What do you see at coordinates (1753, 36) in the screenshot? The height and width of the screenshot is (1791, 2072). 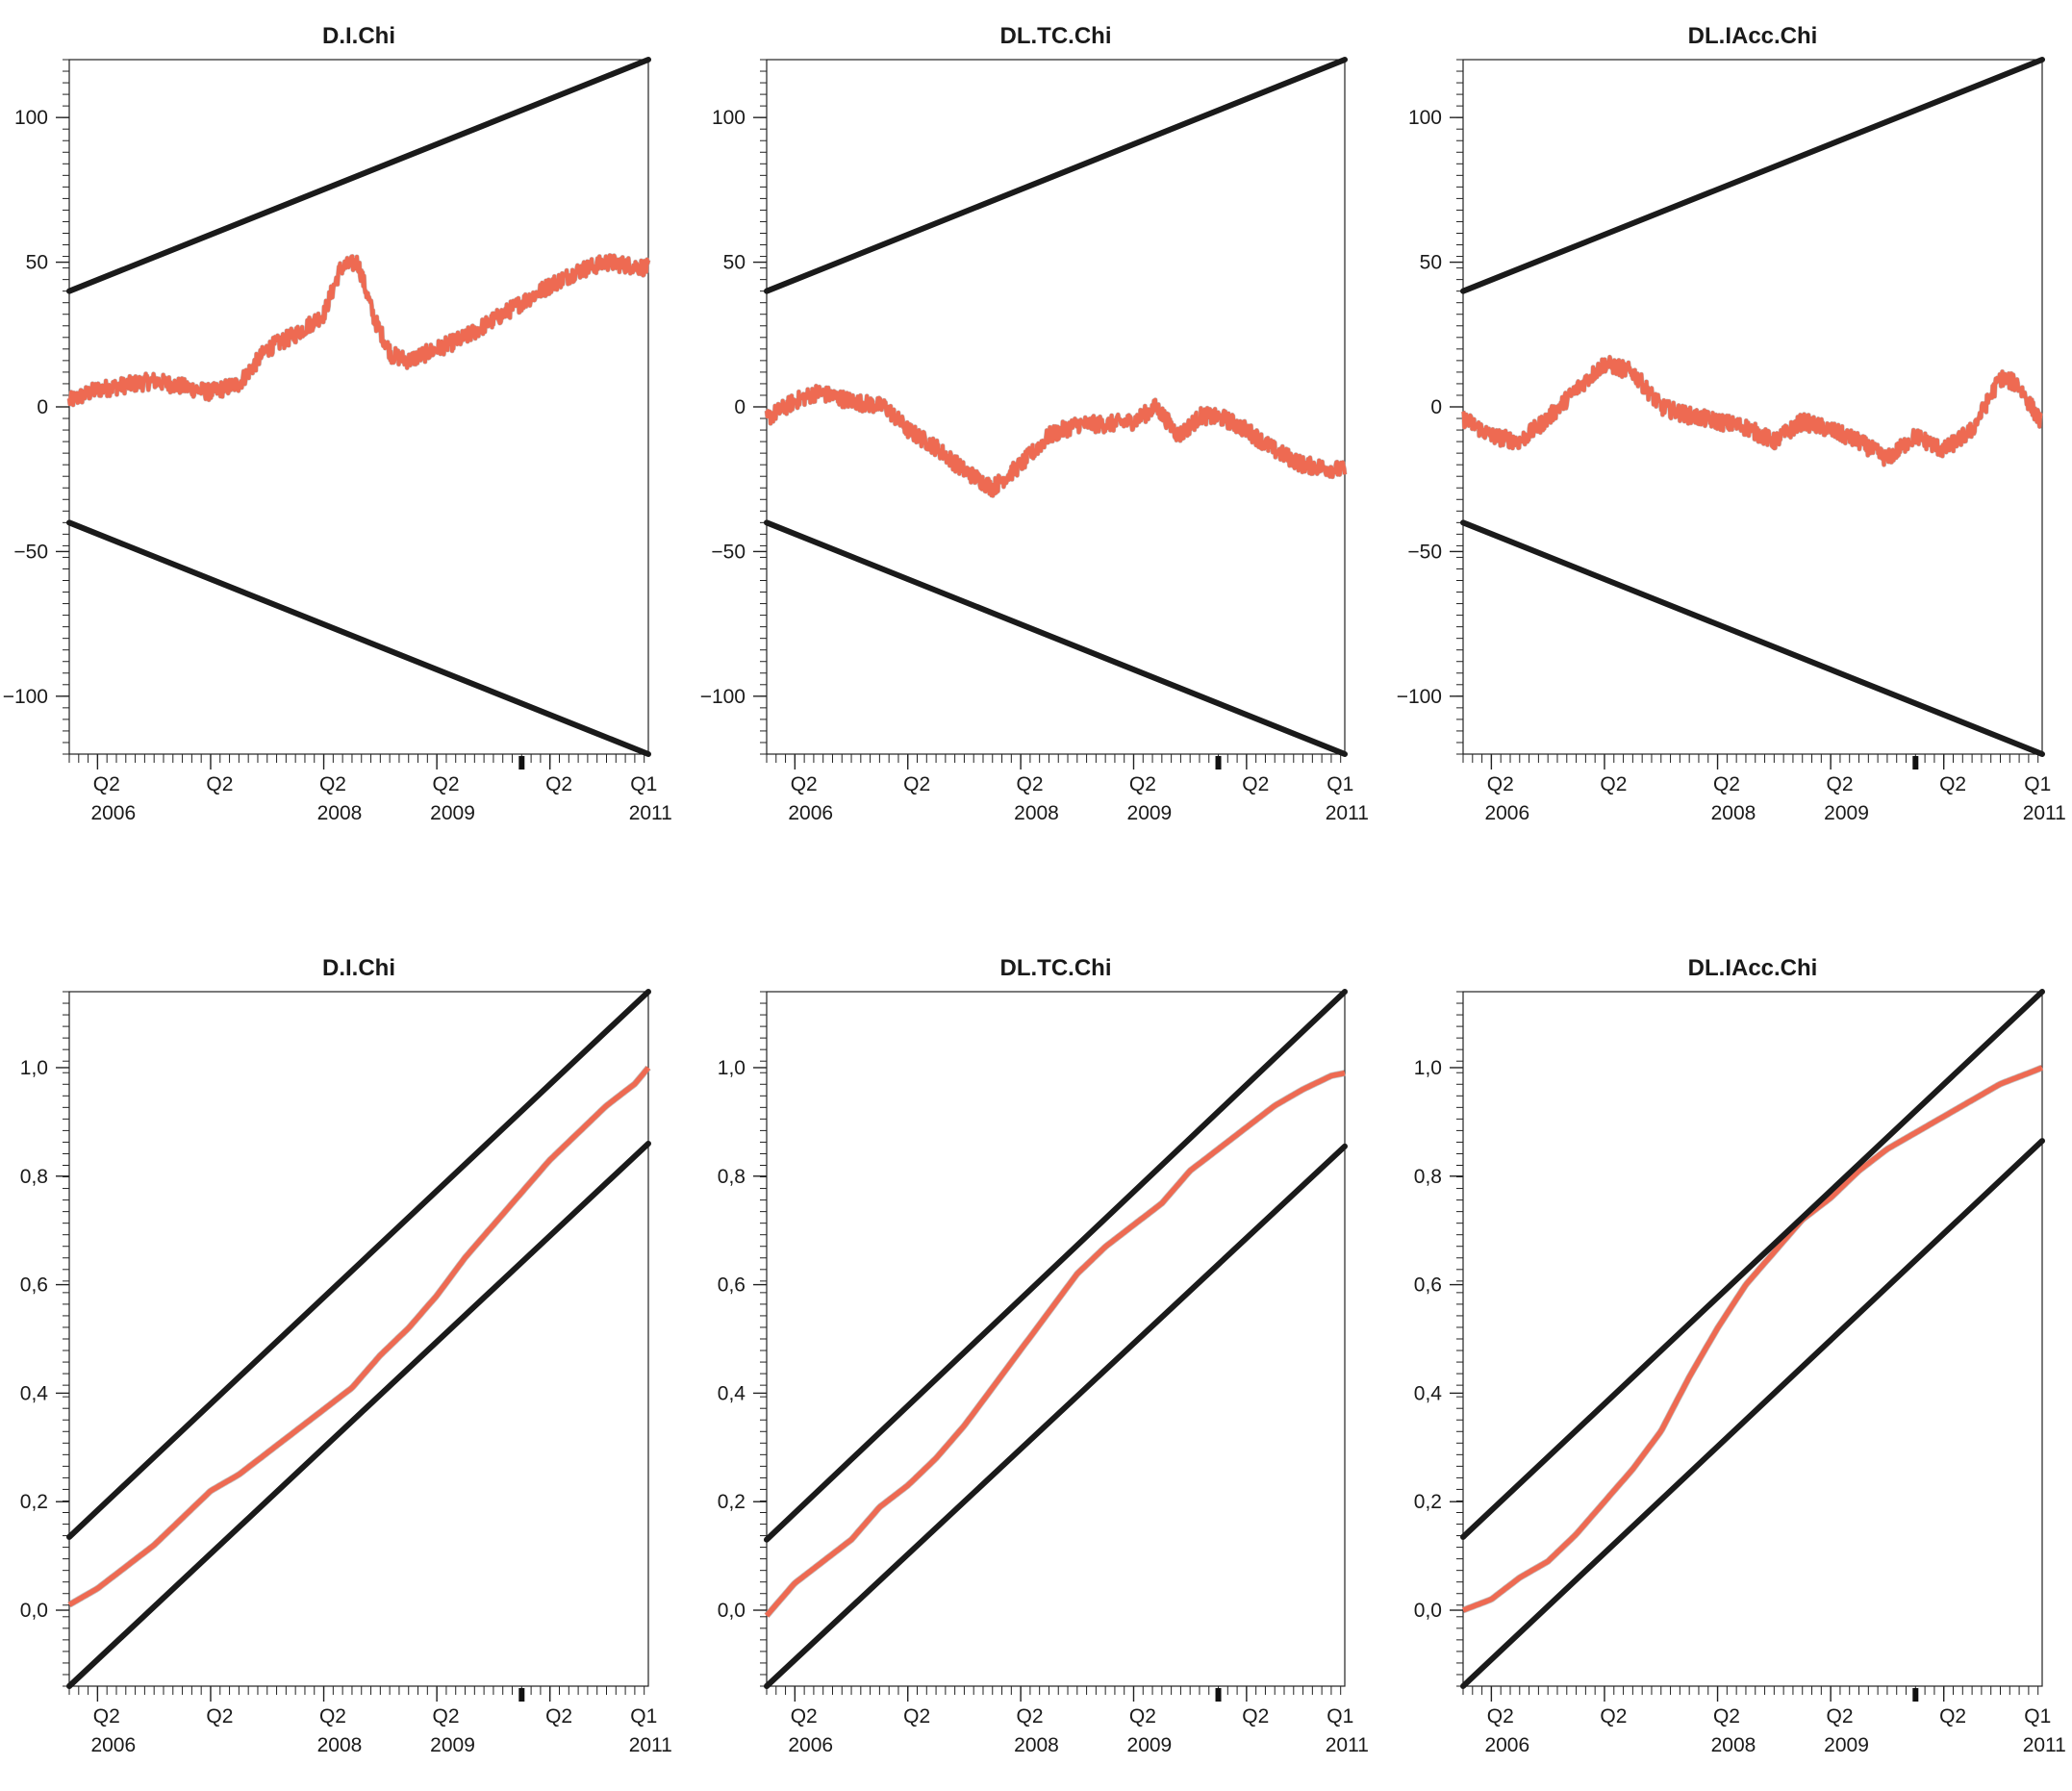 I see `panel-title: DL.IAcc.Chi` at bounding box center [1753, 36].